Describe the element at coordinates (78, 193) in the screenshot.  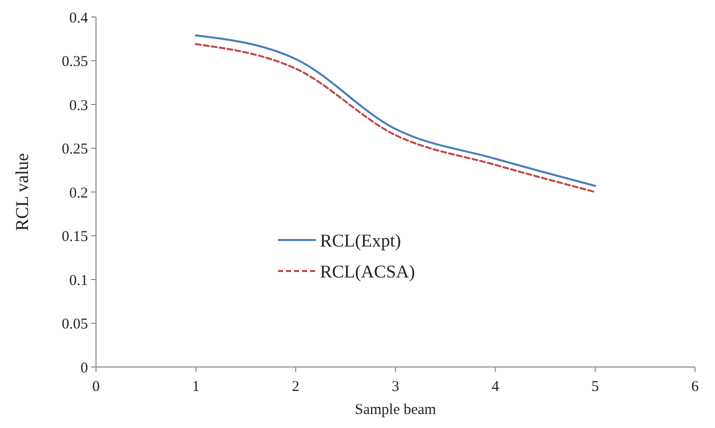
I see `y-tick-label: 0.2` at that location.